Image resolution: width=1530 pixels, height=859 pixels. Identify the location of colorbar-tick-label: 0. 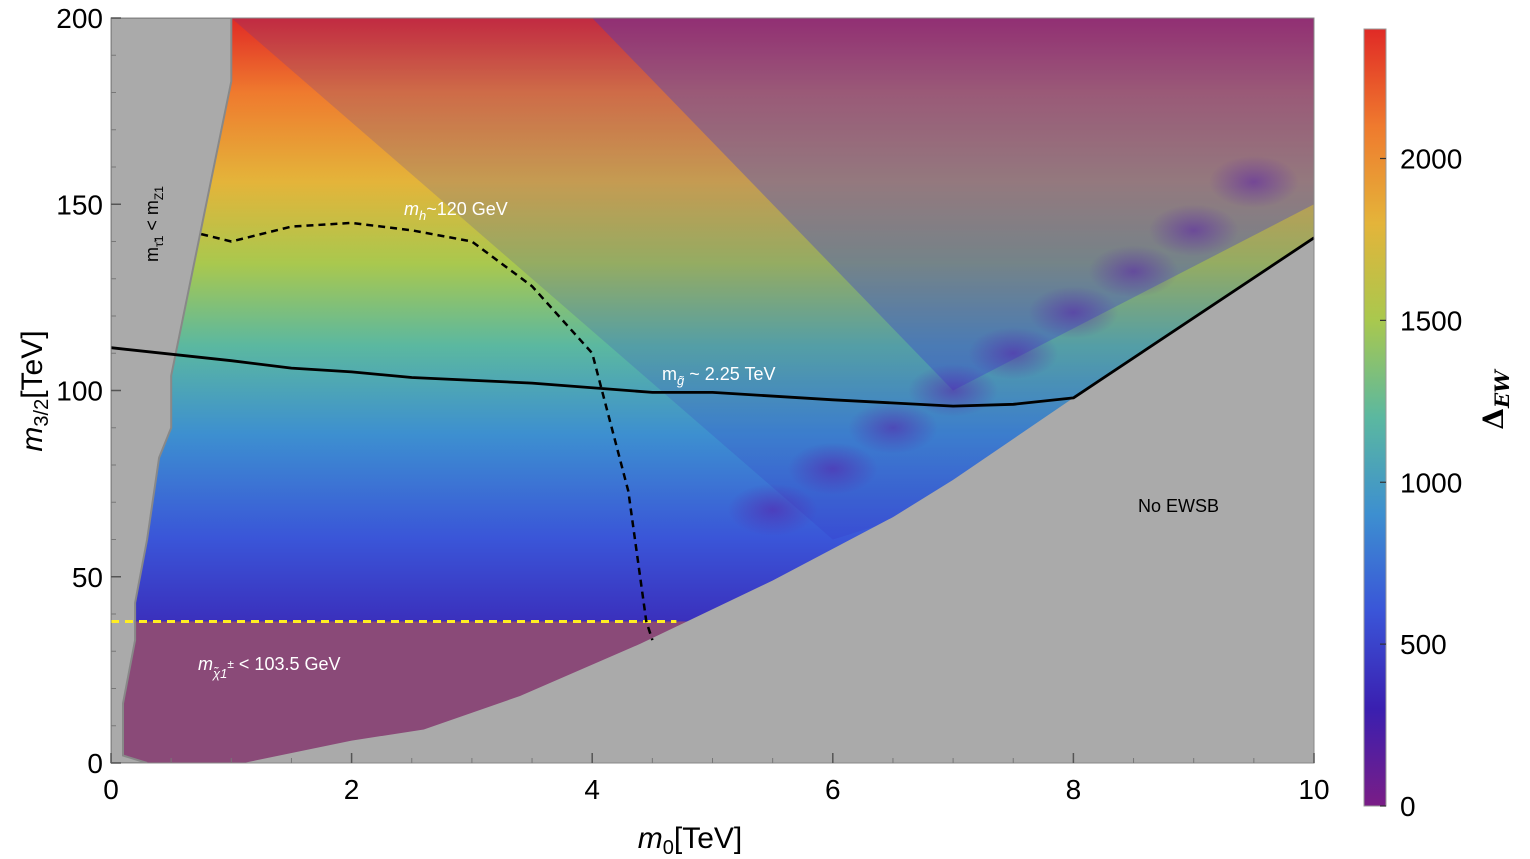
(1408, 806).